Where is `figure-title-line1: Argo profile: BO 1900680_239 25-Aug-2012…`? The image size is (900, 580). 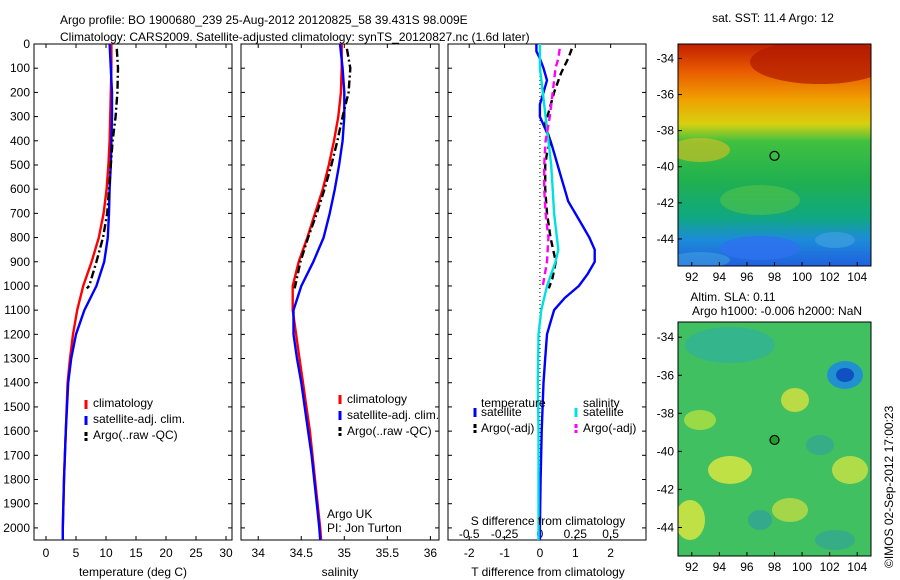 figure-title-line1: Argo profile: BO 1900680_239 25-Aug-2012… is located at coordinates (264, 20).